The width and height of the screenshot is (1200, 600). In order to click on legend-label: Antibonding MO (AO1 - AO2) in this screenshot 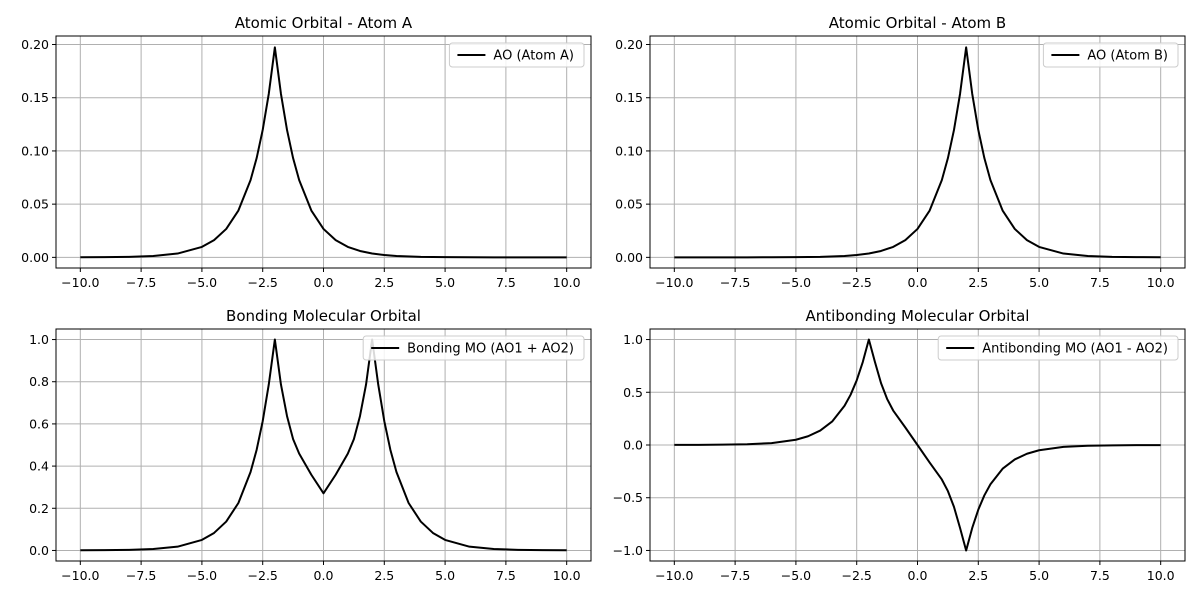, I will do `click(1075, 349)`.